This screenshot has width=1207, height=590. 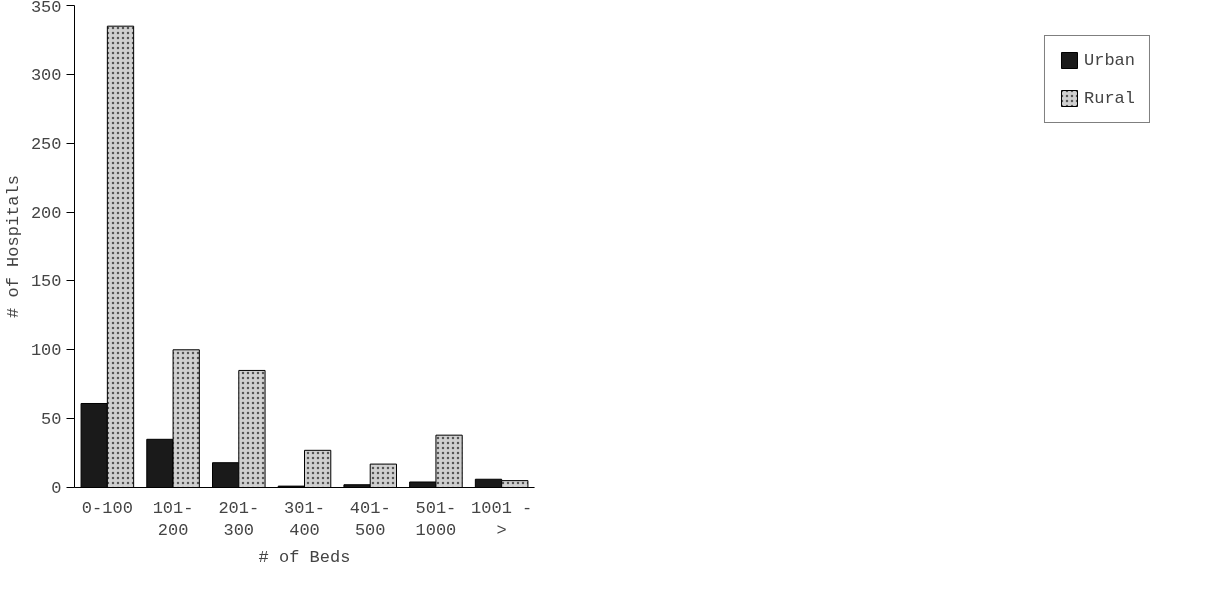 I want to click on legend-label: Rural, so click(x=1109, y=98).